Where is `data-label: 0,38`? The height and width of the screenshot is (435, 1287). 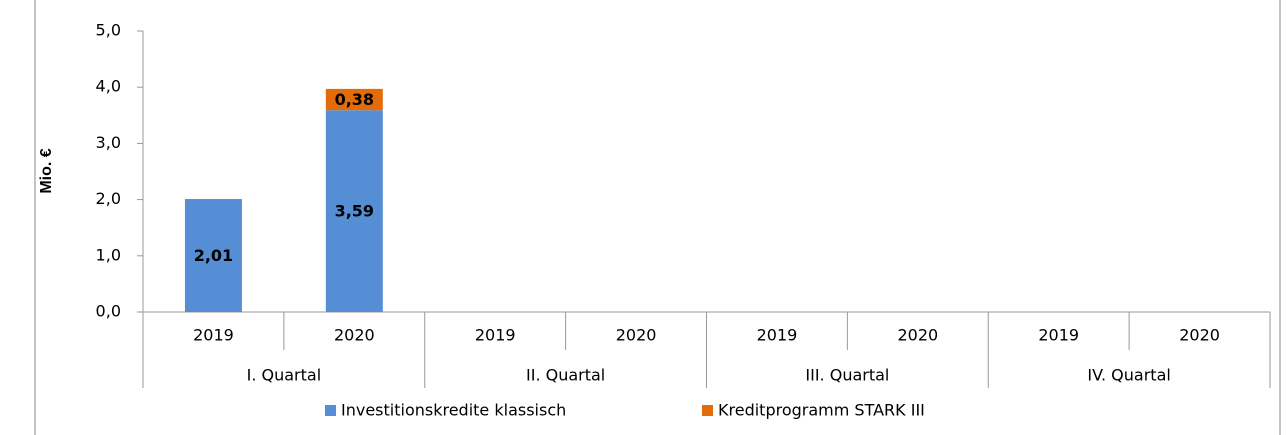
data-label: 0,38 is located at coordinates (354, 99).